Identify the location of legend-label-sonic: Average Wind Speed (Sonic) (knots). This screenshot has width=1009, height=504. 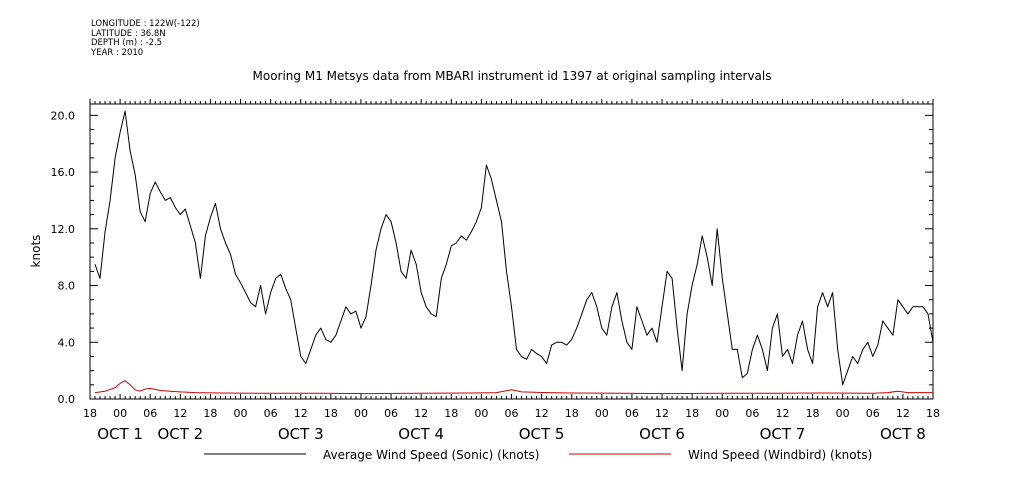
(431, 455).